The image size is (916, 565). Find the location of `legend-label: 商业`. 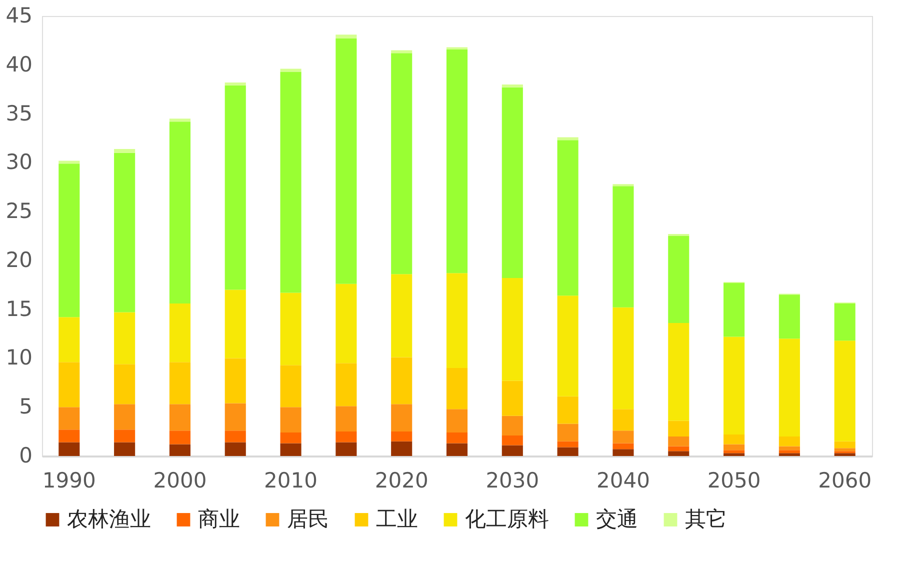

legend-label: 商业 is located at coordinates (219, 518).